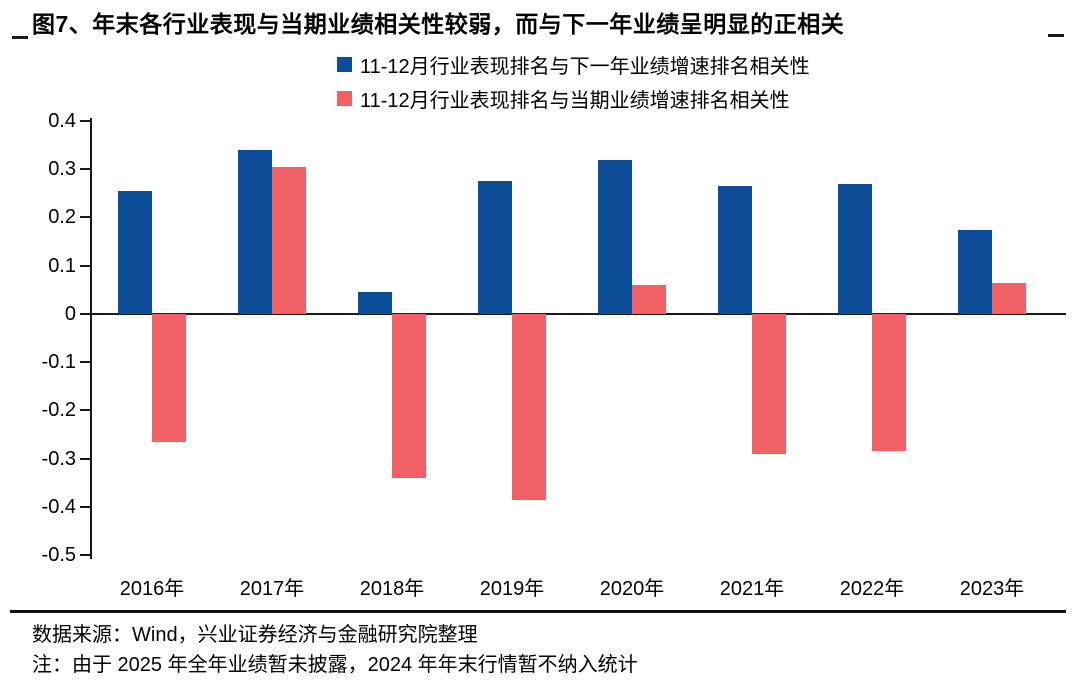 Image resolution: width=1080 pixels, height=680 pixels. I want to click on bar-series0-2018年, so click(375, 303).